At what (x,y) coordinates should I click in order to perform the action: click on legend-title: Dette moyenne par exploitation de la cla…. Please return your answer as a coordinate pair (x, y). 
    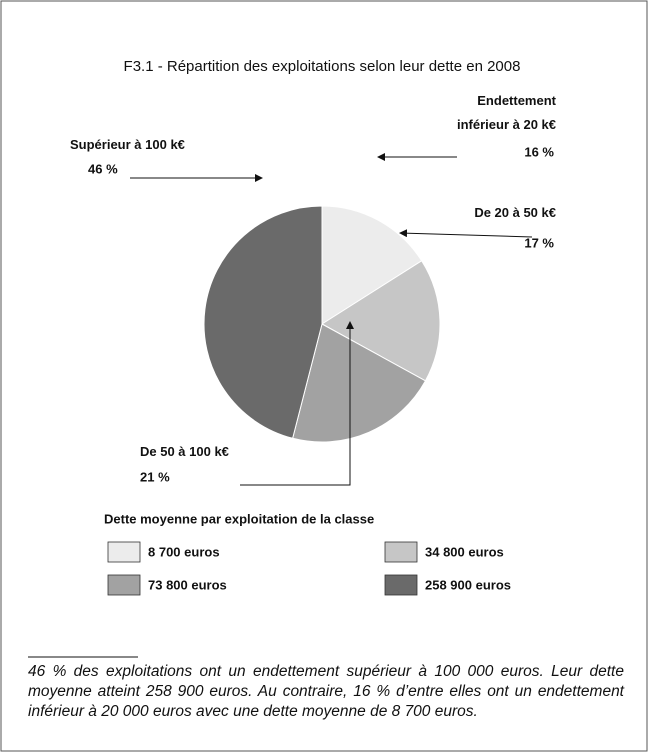
    Looking at the image, I should click on (239, 518).